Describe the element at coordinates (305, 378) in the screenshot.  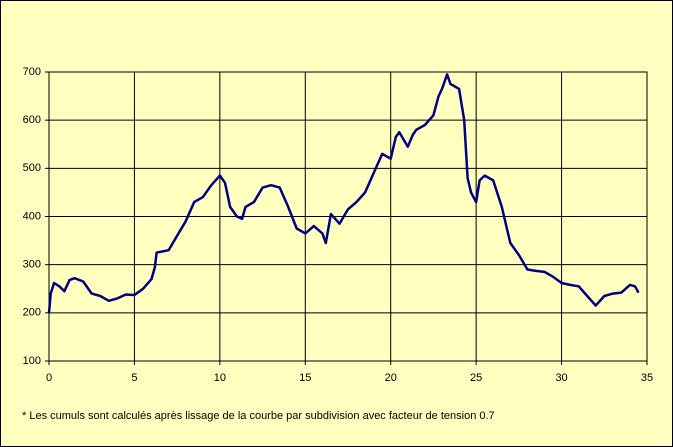
I see `x-tick-label: 15` at that location.